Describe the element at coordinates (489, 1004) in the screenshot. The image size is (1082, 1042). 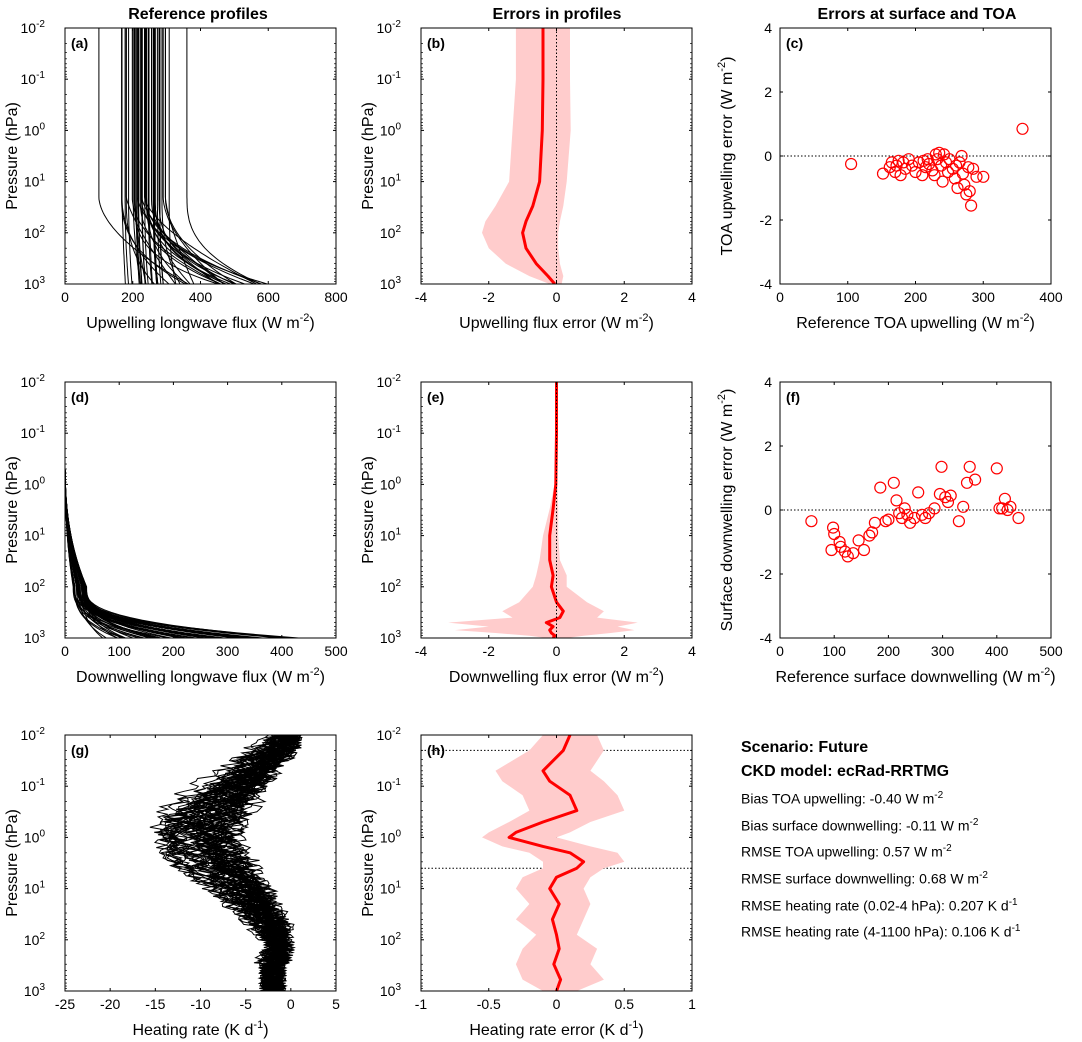
I see `x-tick-label: -0.5` at that location.